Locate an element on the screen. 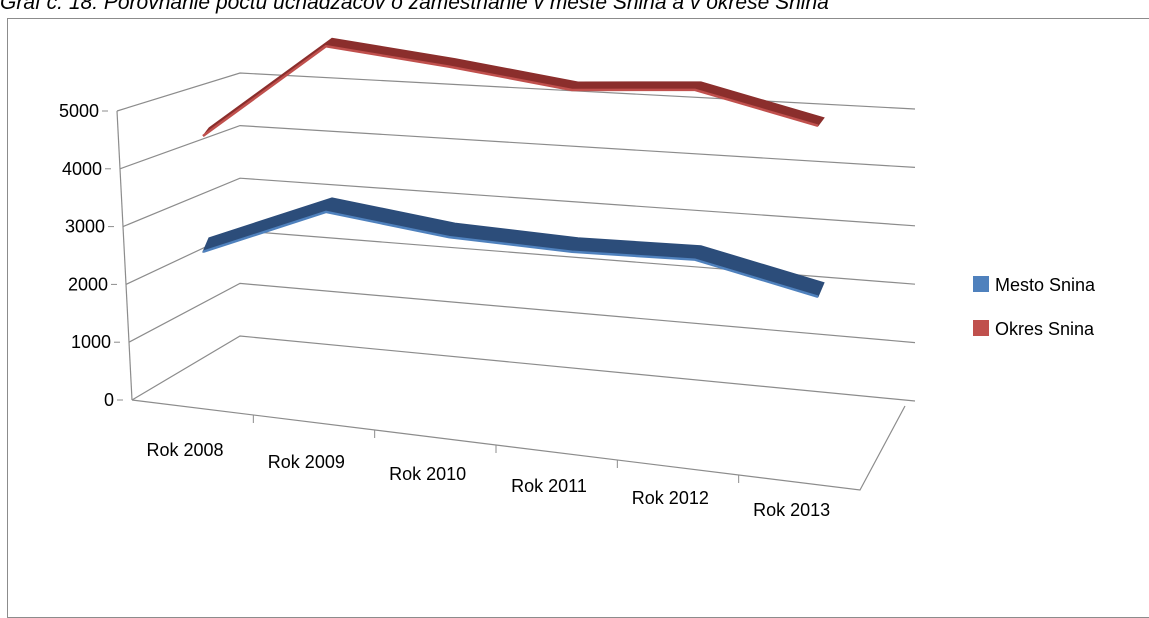 This screenshot has width=1149, height=618. y-tick-label: 2000 is located at coordinates (88, 284).